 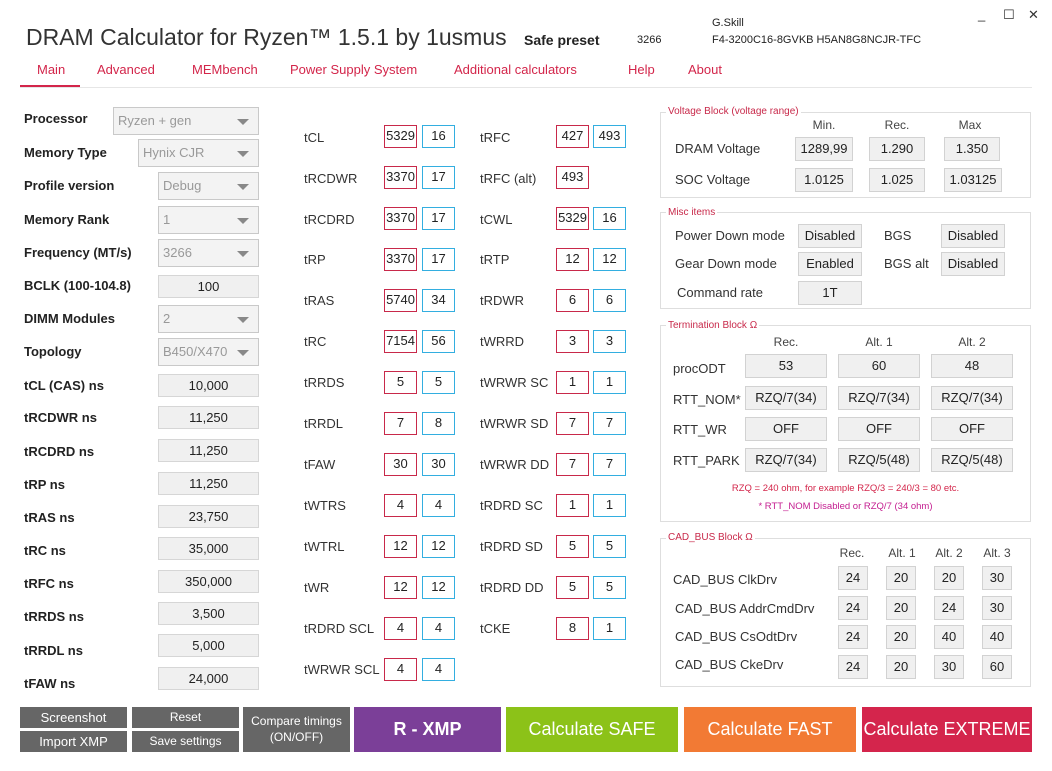 I want to click on trdrd-dd-label: tRDRD DD, so click(x=512, y=587).